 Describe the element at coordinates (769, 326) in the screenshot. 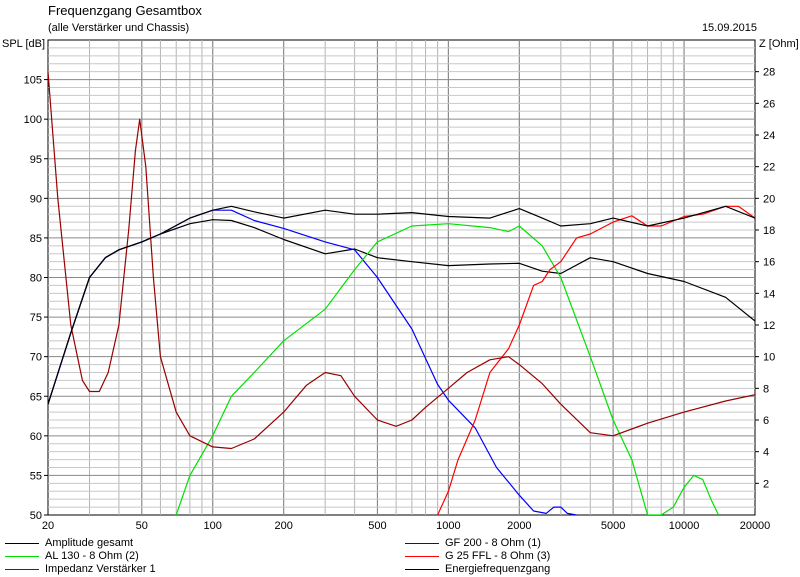

I see `y-right-tick-label: 12` at that location.